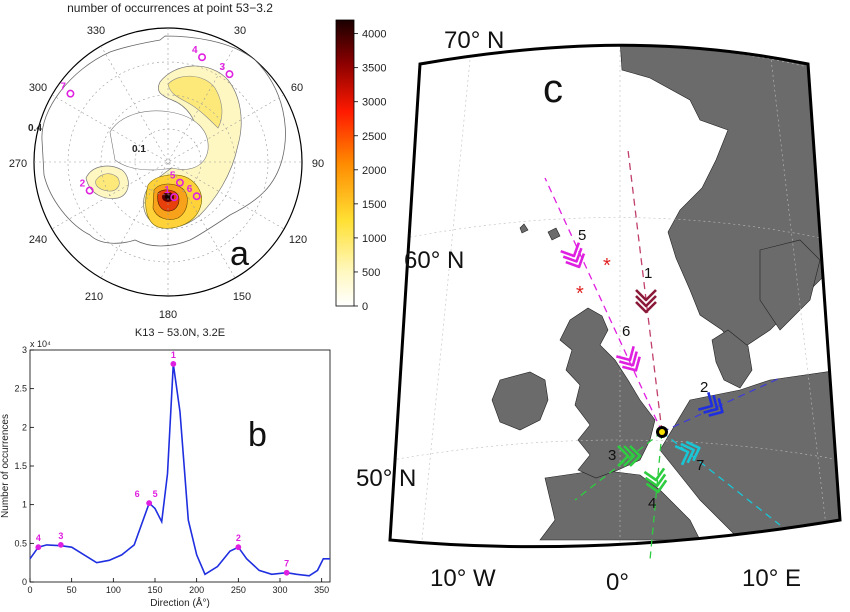  What do you see at coordinates (626, 331) in the screenshot?
I see `arrow-label: 6` at bounding box center [626, 331].